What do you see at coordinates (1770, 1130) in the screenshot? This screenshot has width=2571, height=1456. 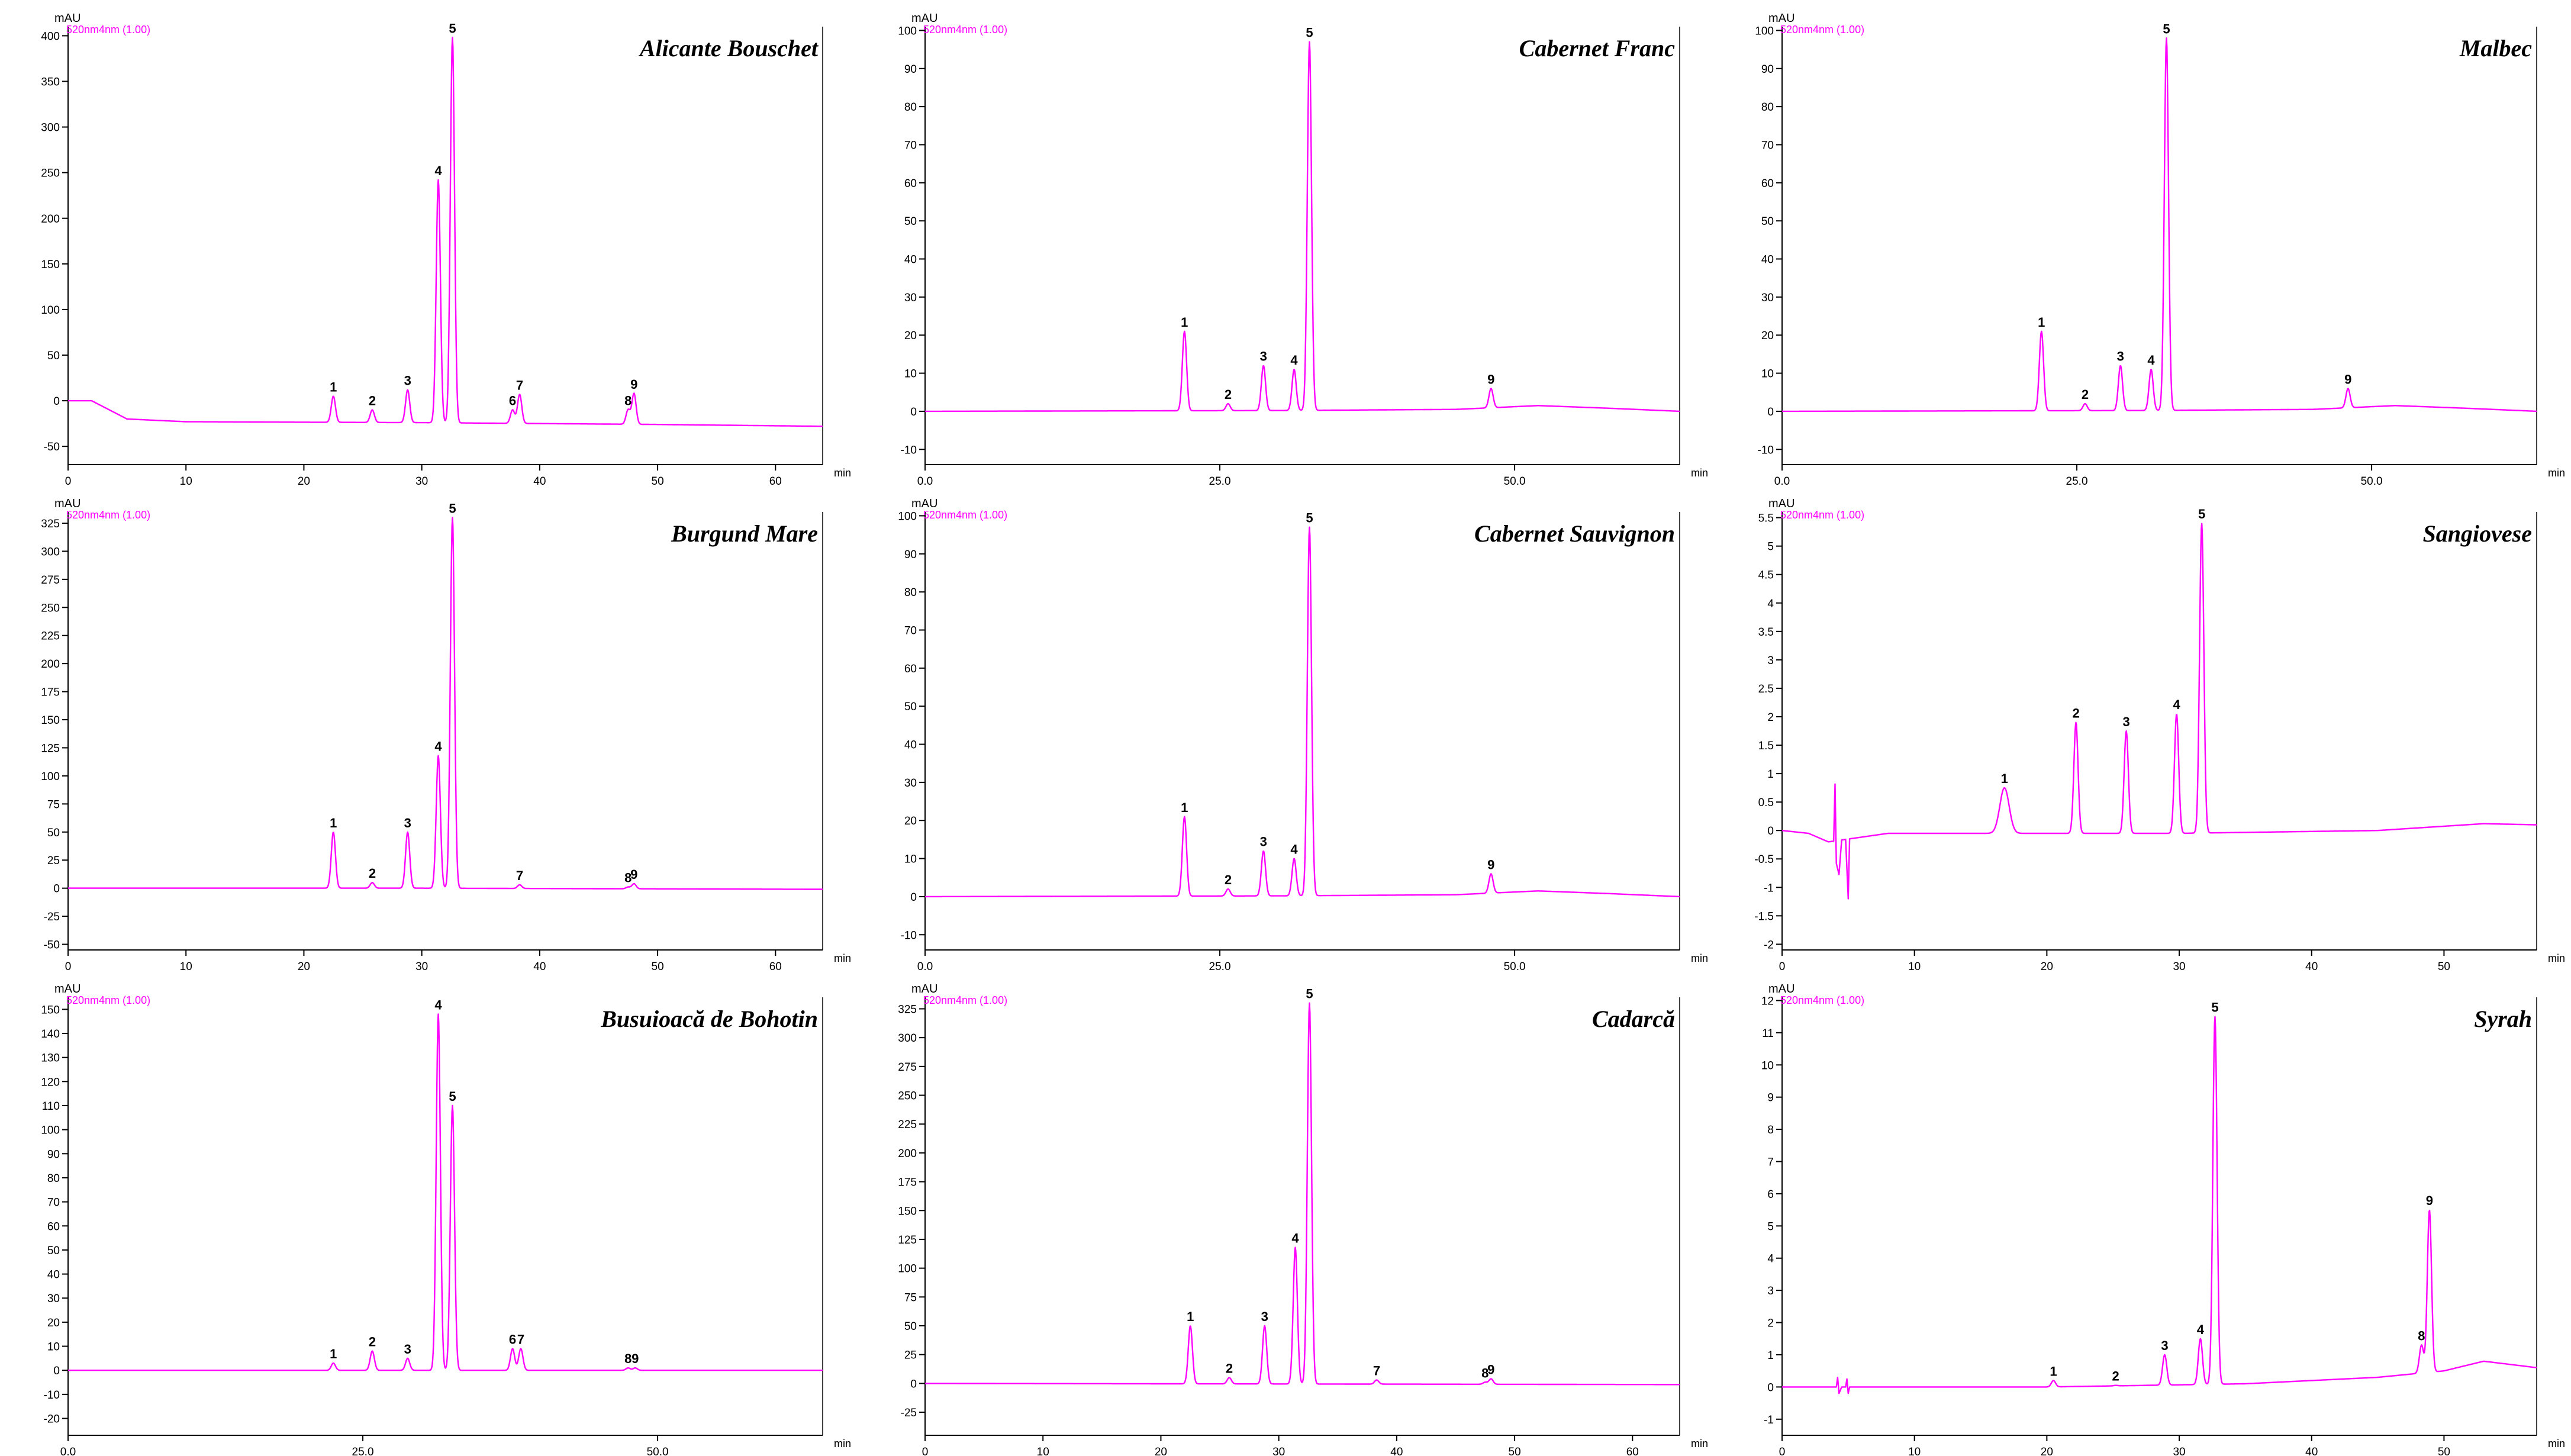 I see `y-tick-label: 8` at bounding box center [1770, 1130].